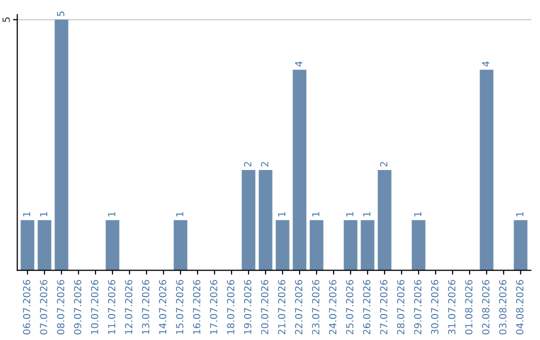  I want to click on x-tick-label: 29.07.2026, so click(418, 307).